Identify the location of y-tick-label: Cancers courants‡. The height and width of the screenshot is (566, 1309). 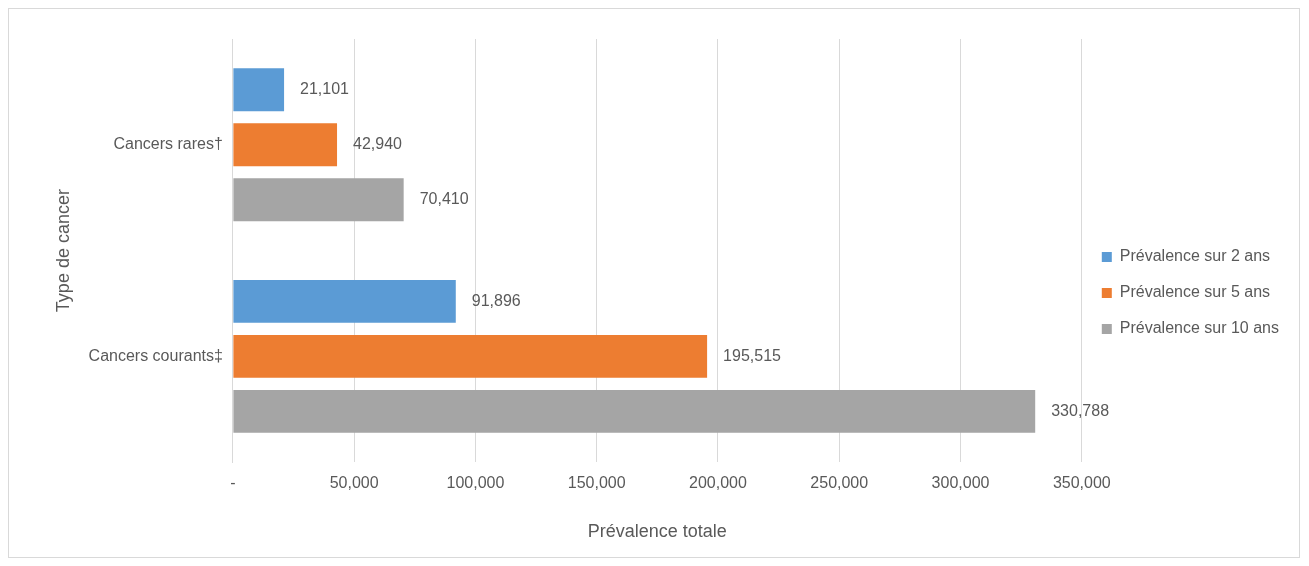
(155, 355).